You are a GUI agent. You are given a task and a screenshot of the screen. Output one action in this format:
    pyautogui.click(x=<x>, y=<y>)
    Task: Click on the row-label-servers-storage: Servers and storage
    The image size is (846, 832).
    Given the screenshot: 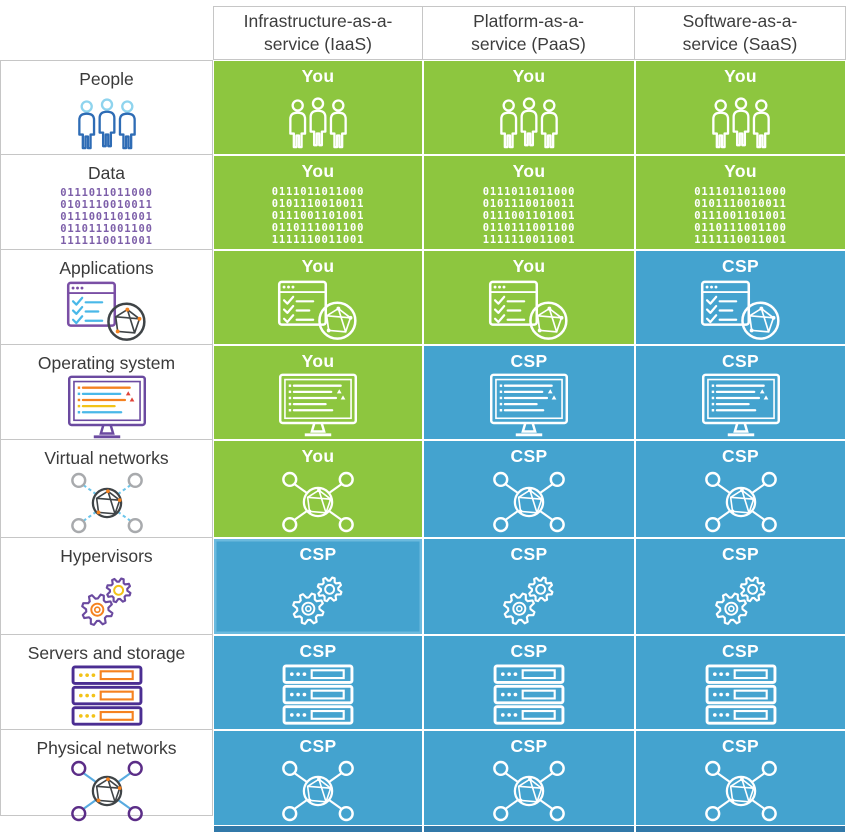 What is the action you would take?
    pyautogui.click(x=106, y=682)
    